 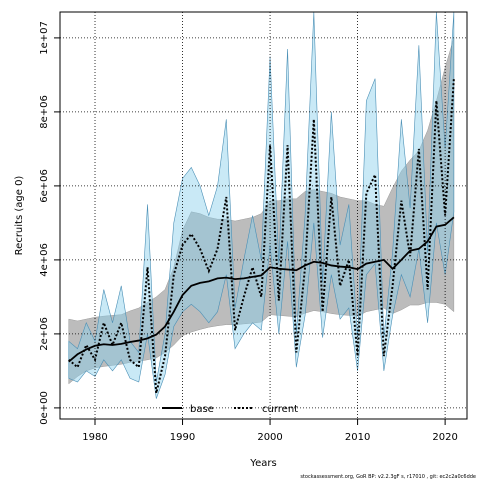 What do you see at coordinates (444, 437) in the screenshot?
I see `x-tick-label: 2020` at bounding box center [444, 437].